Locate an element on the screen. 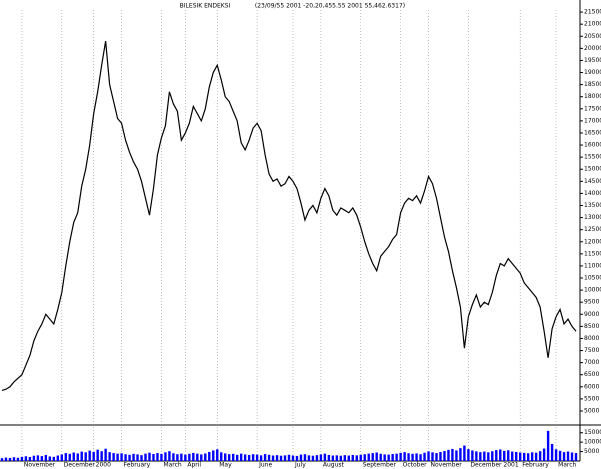 This screenshot has width=601, height=469. x-tick-label: July is located at coordinates (300, 465).